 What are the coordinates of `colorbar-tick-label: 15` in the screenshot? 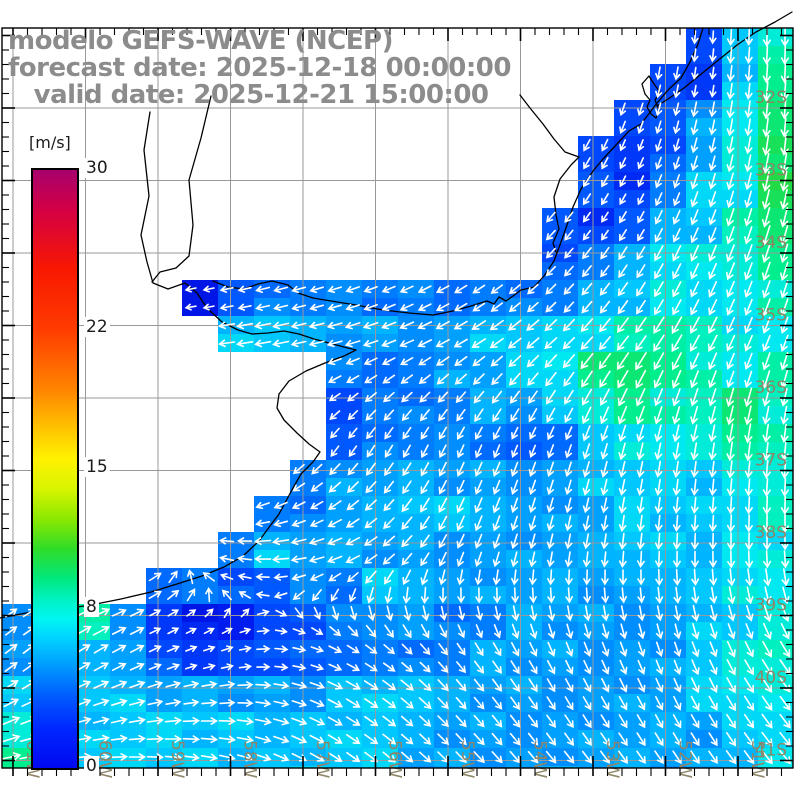 It's located at (97, 467).